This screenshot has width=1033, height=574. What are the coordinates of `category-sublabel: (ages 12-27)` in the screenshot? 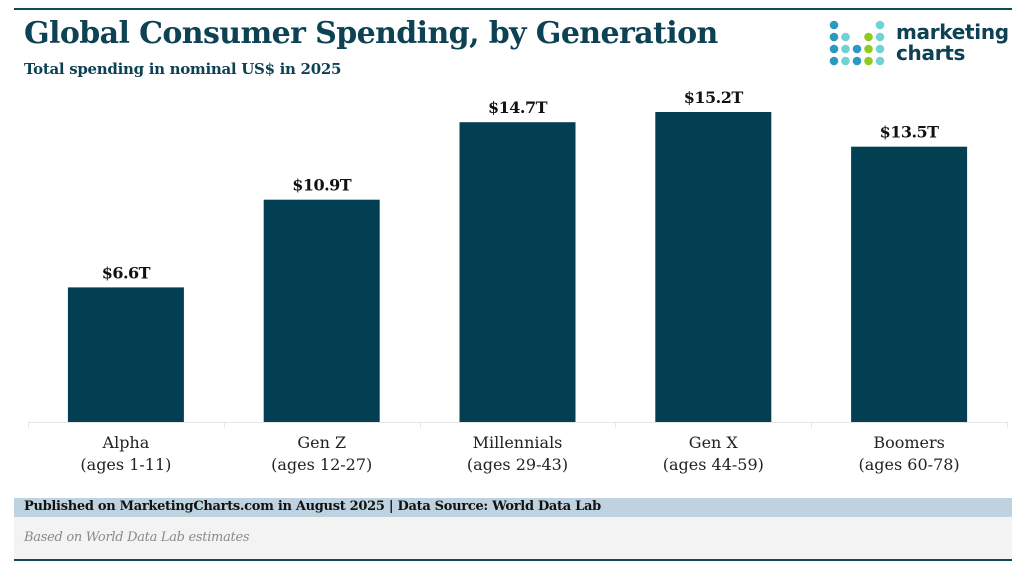 It's located at (321, 464).